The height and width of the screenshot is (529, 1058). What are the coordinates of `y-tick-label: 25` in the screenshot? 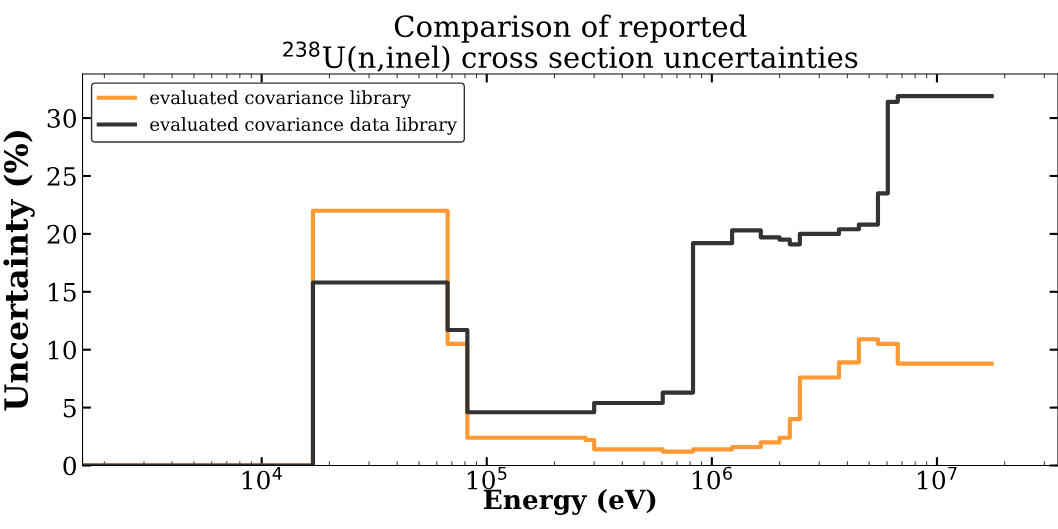 It's located at (61, 176).